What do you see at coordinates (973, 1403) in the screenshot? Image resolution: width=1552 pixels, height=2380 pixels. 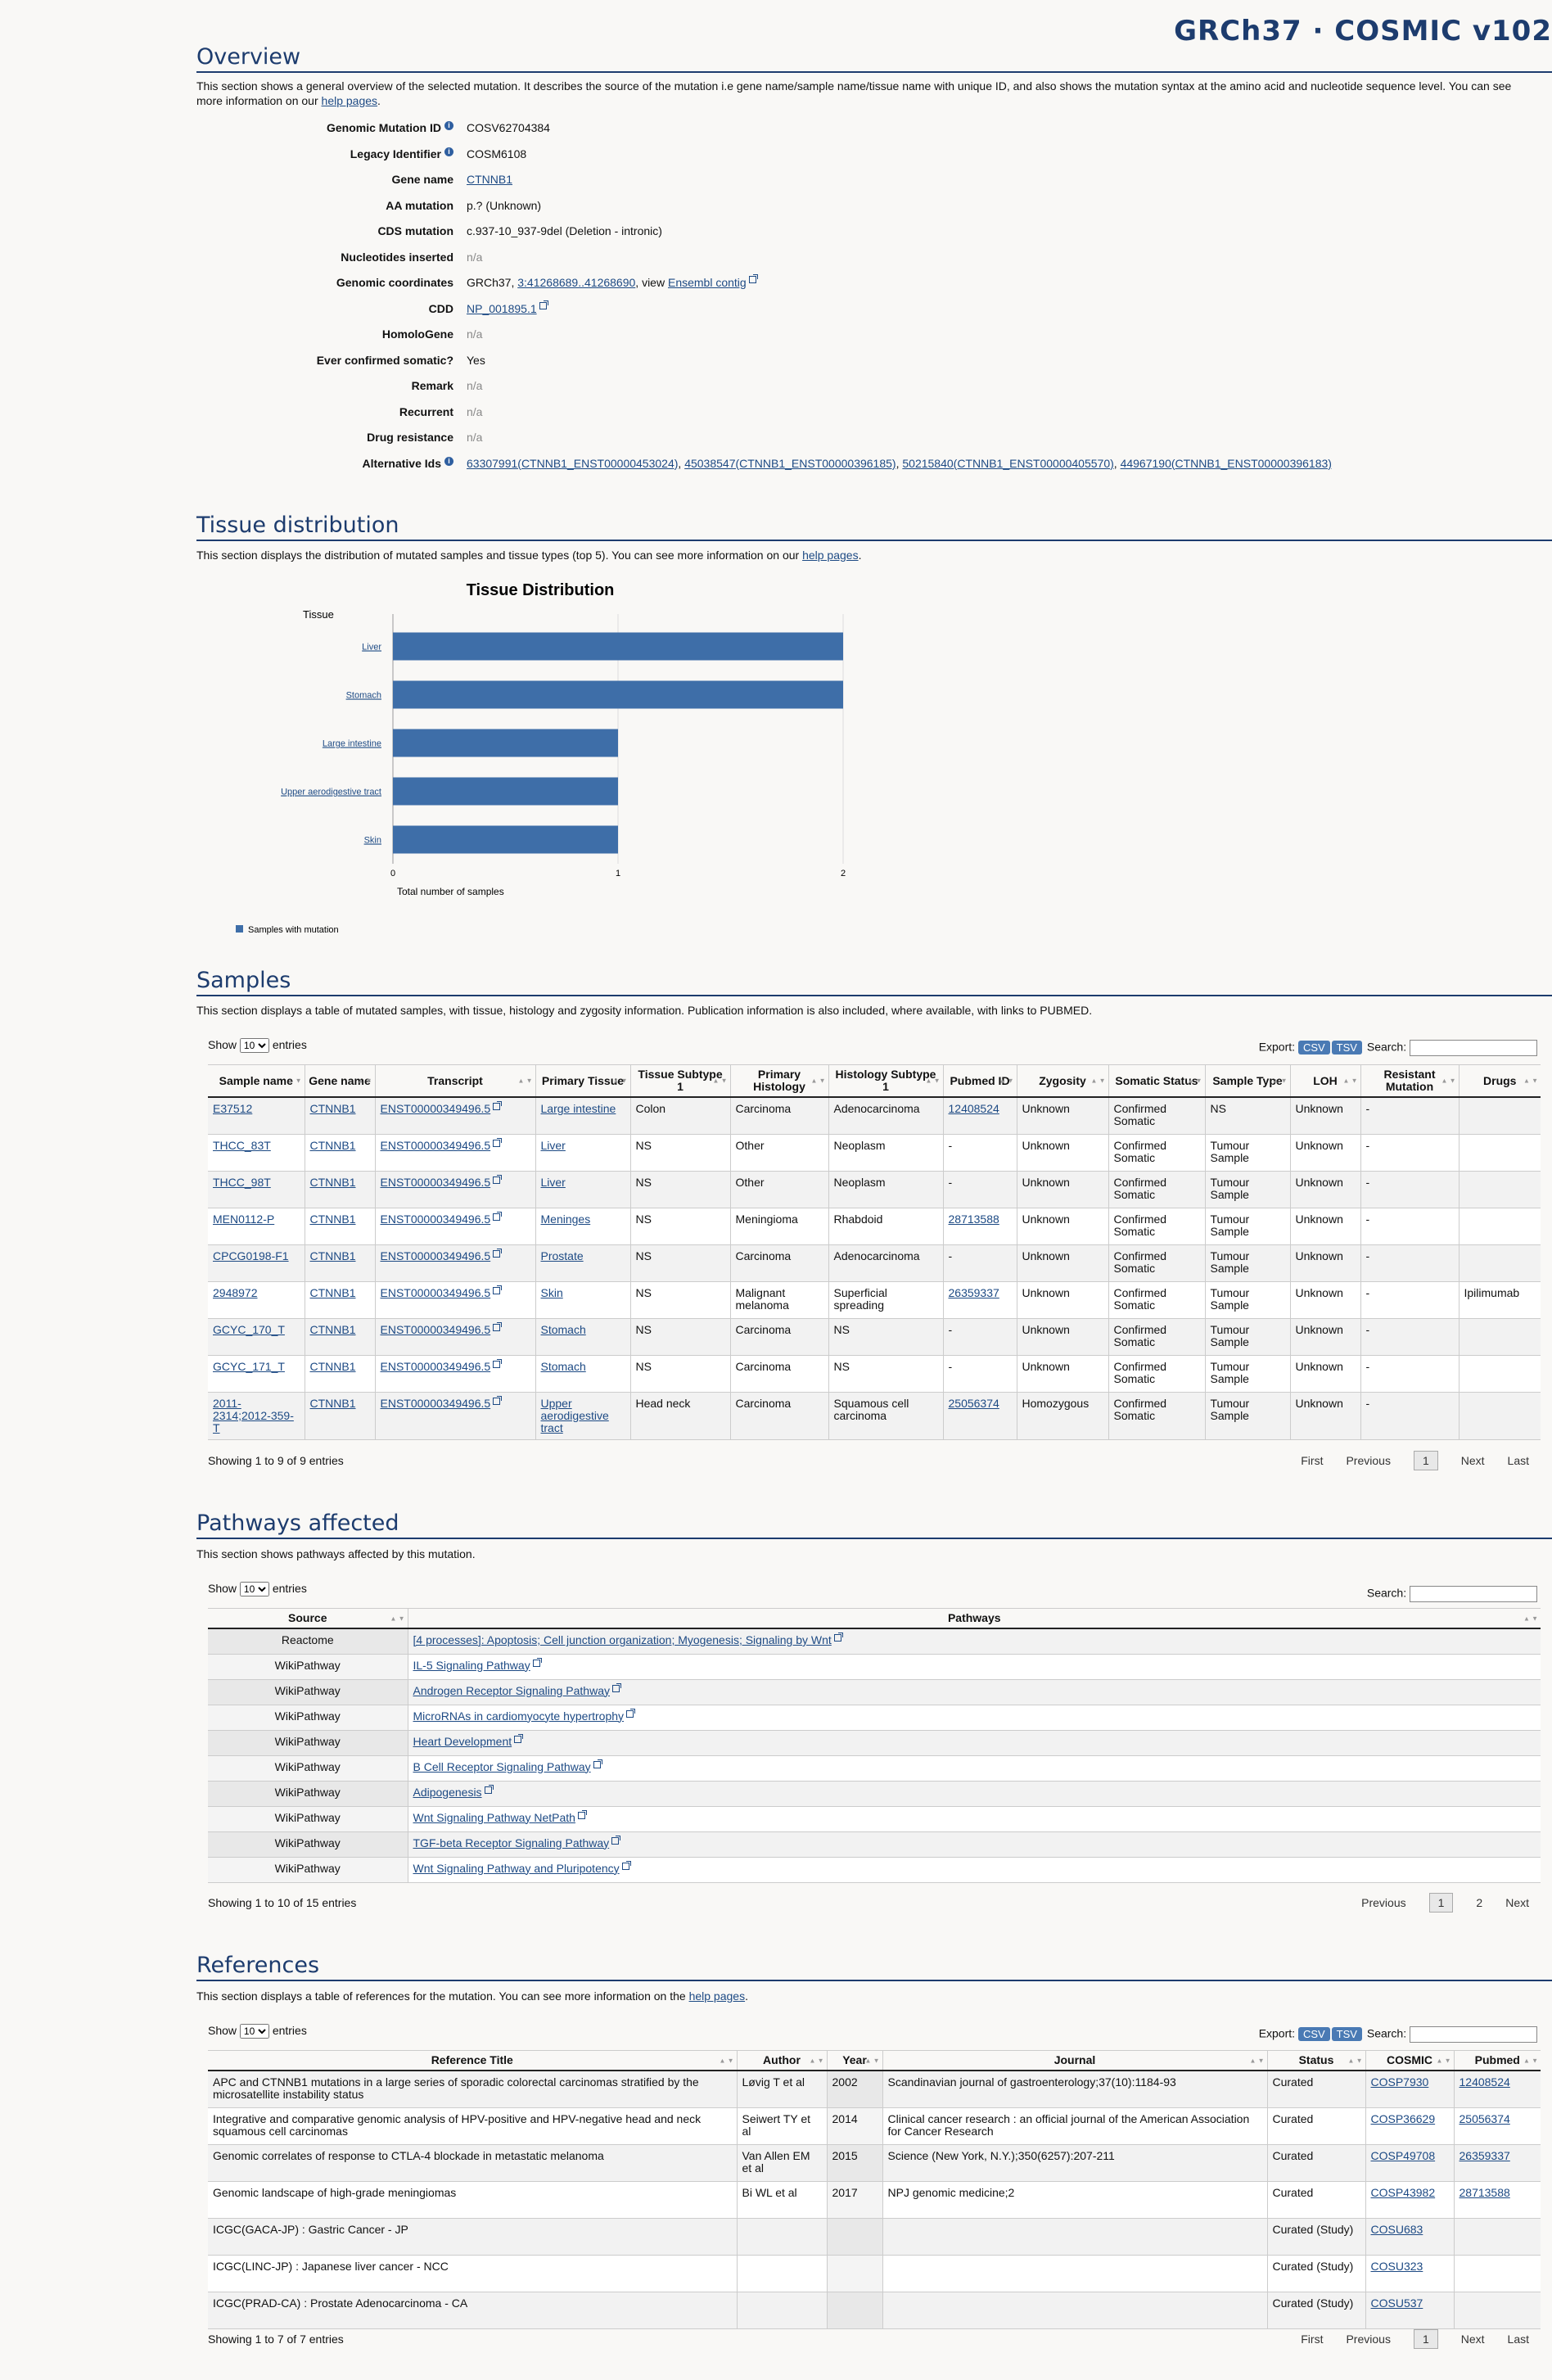 I see `table-cell-link: 25056374` at bounding box center [973, 1403].